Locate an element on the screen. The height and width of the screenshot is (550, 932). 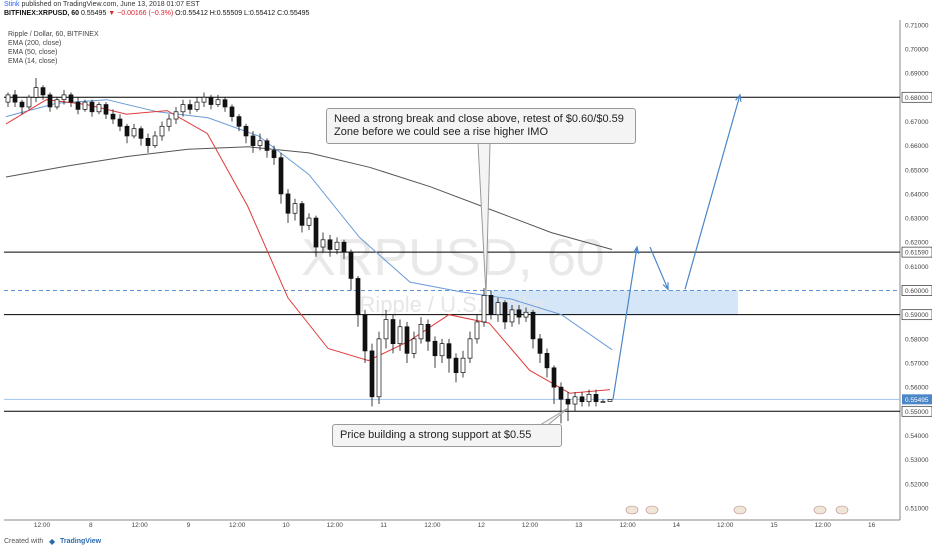
annotation-bottom: Price building a strong support at $0.55 is located at coordinates (447, 435).